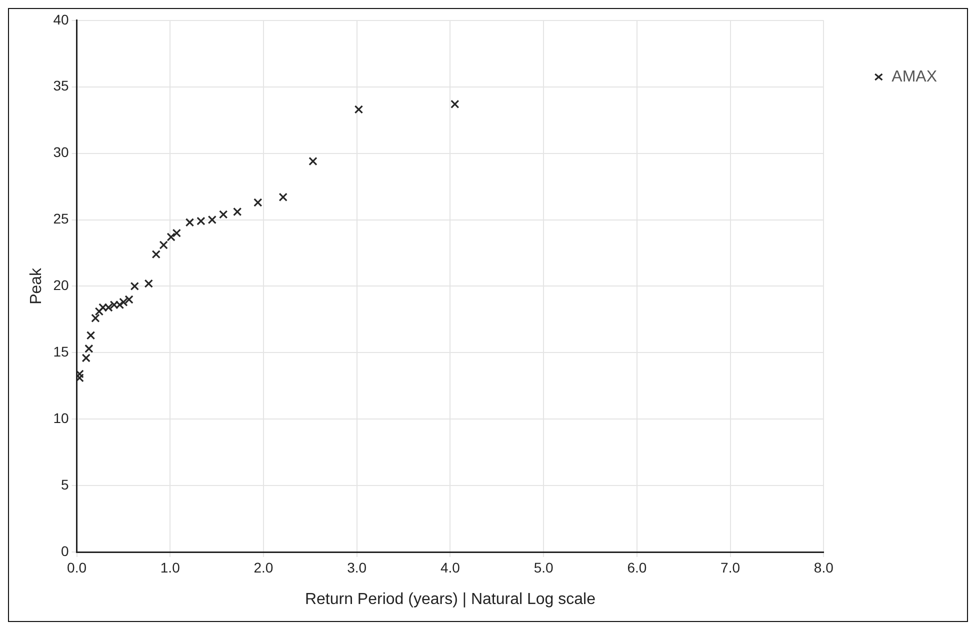 The width and height of the screenshot is (978, 632). Describe the element at coordinates (450, 599) in the screenshot. I see `x-axis-title: Return Period (years) | Natural Log scale` at that location.